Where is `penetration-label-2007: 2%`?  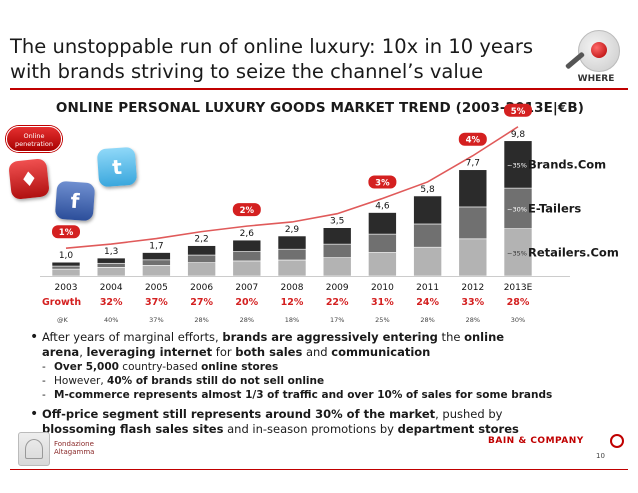 penetration-label-2007: 2% is located at coordinates (247, 211).